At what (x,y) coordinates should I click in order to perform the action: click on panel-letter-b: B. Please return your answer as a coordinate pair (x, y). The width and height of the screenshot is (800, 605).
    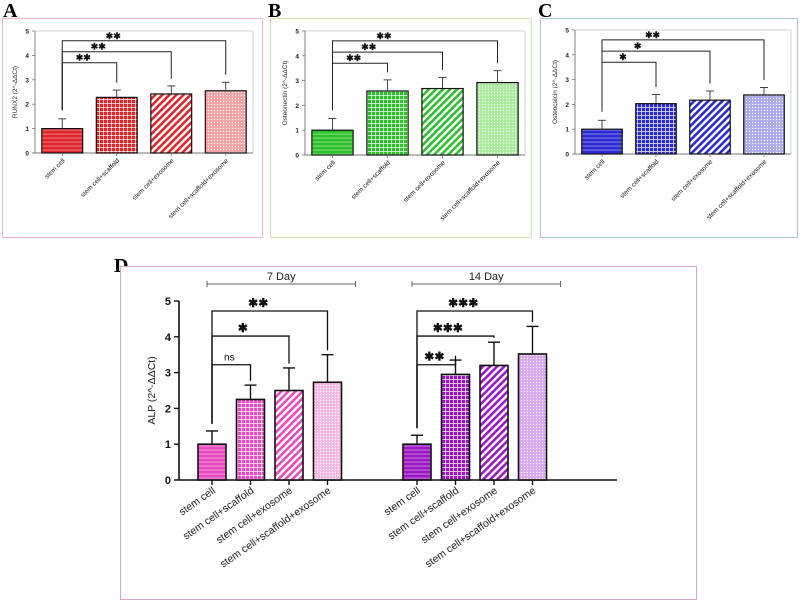
    Looking at the image, I should click on (275, 11).